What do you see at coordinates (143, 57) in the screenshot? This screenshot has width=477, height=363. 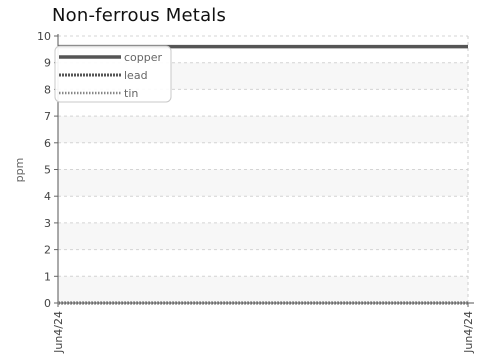 I see `legend-label-copper: copper` at bounding box center [143, 57].